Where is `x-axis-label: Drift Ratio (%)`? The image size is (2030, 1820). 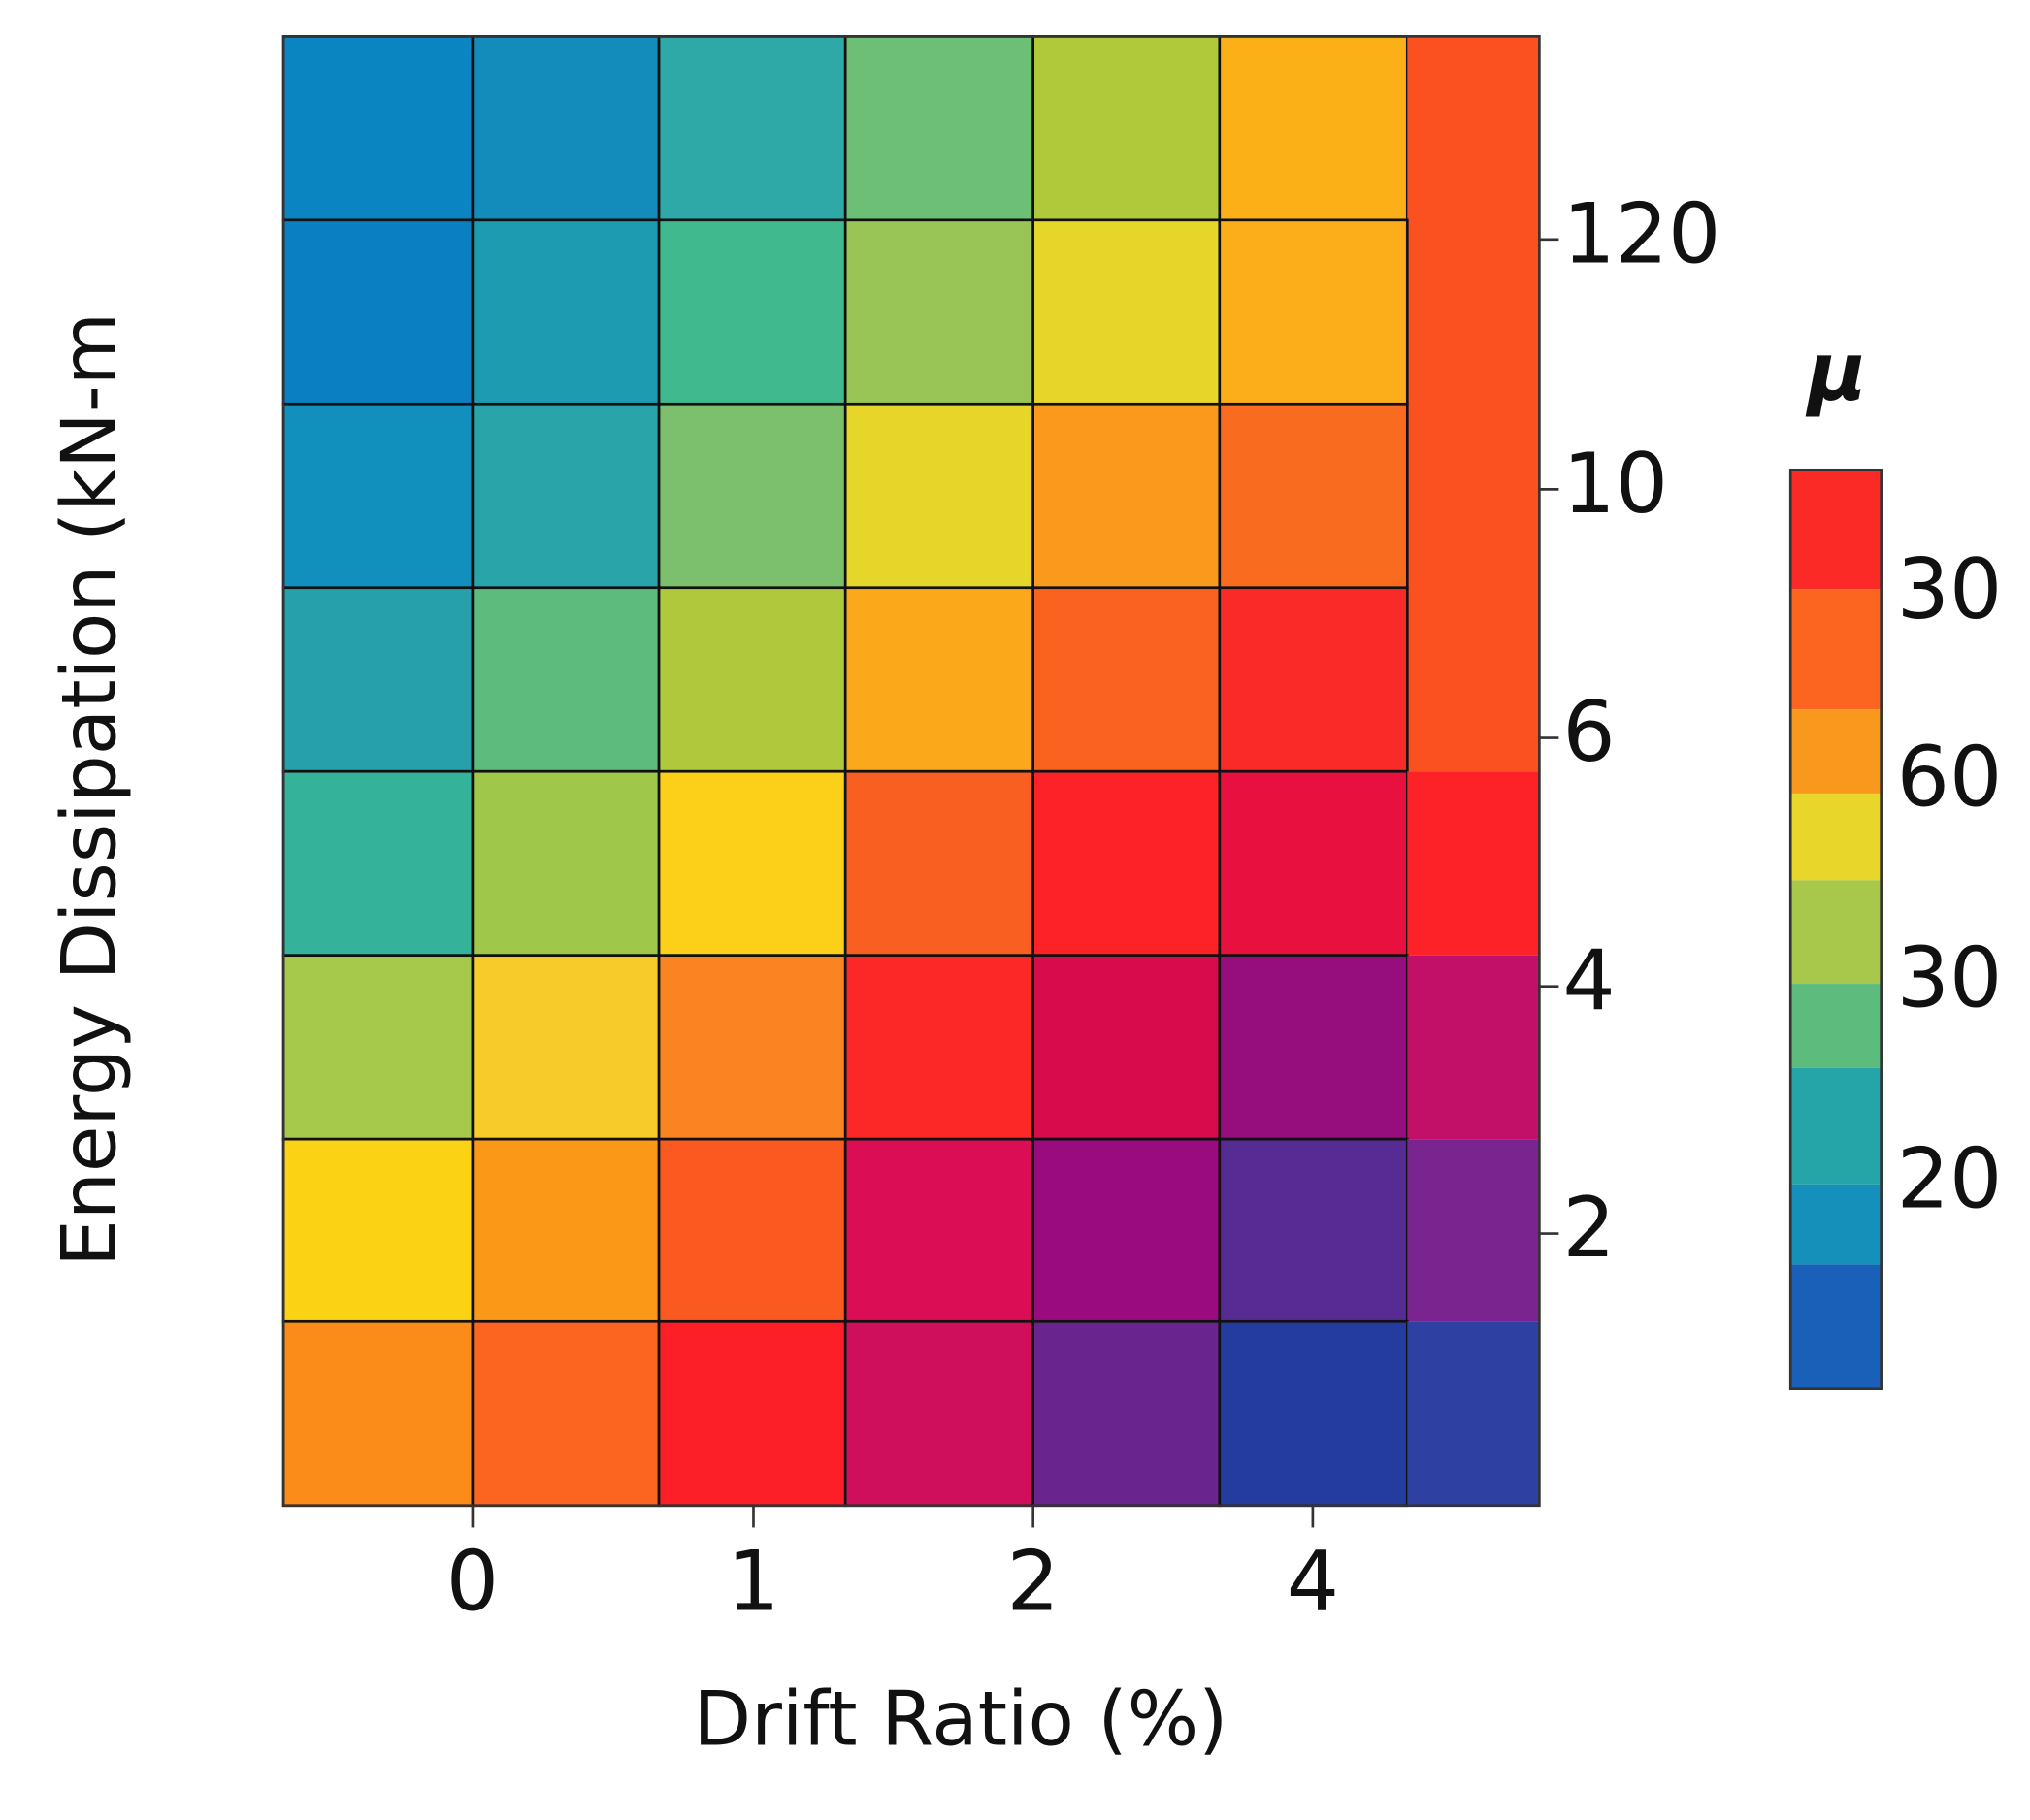 x-axis-label: Drift Ratio (%) is located at coordinates (961, 1719).